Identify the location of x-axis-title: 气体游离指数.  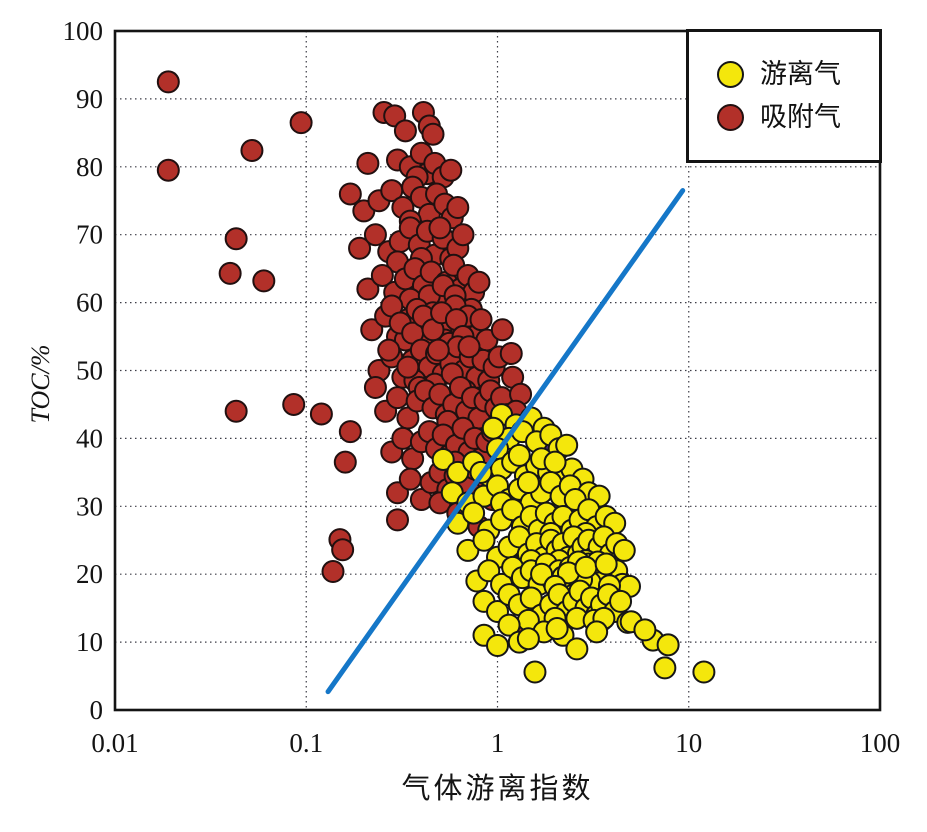
(497, 789).